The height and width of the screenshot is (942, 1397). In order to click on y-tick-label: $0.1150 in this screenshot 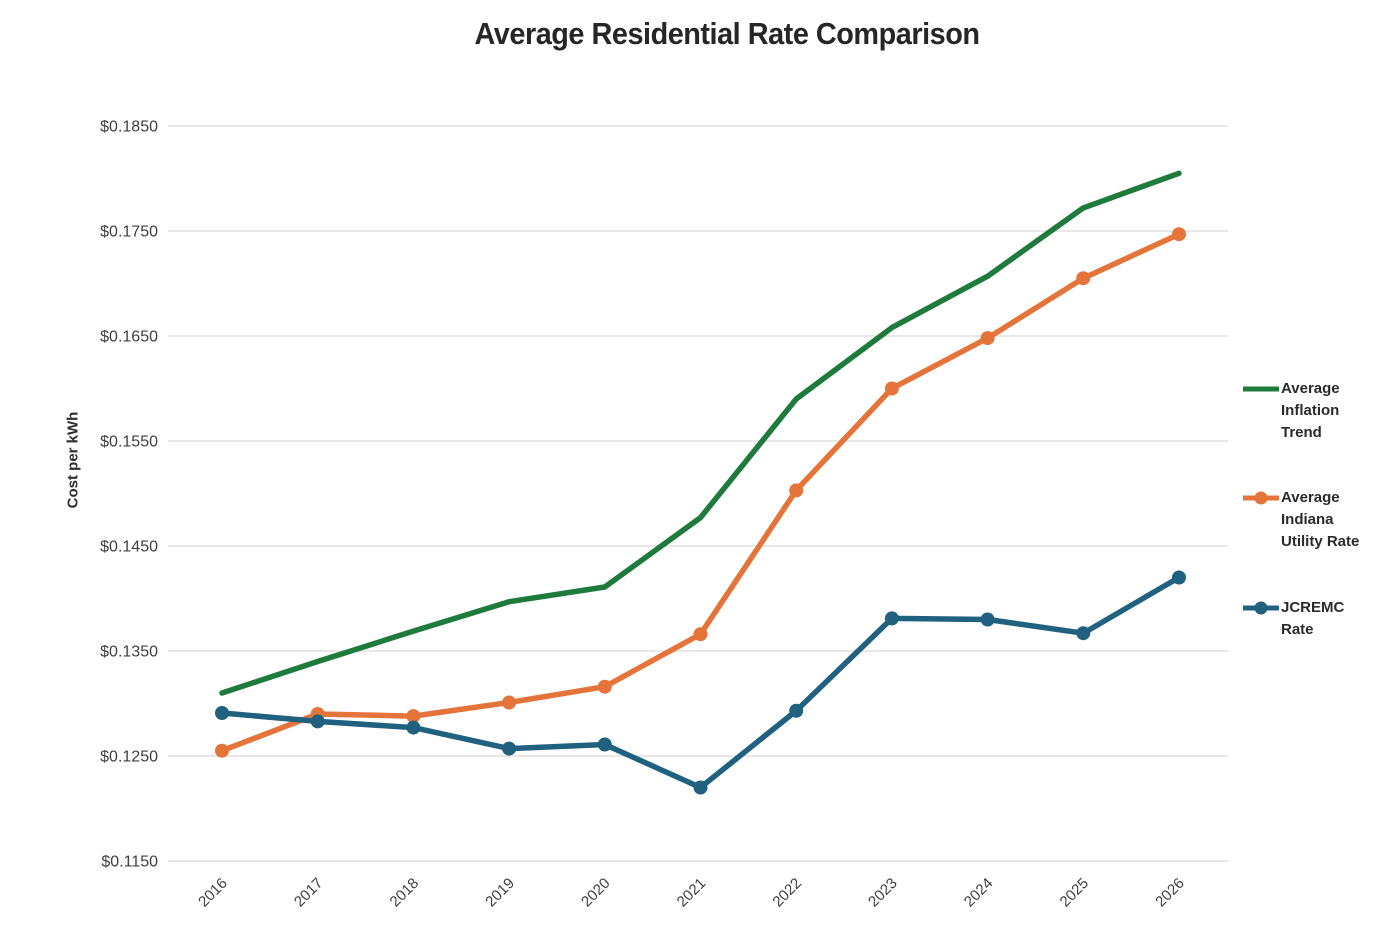, I will do `click(129, 862)`.